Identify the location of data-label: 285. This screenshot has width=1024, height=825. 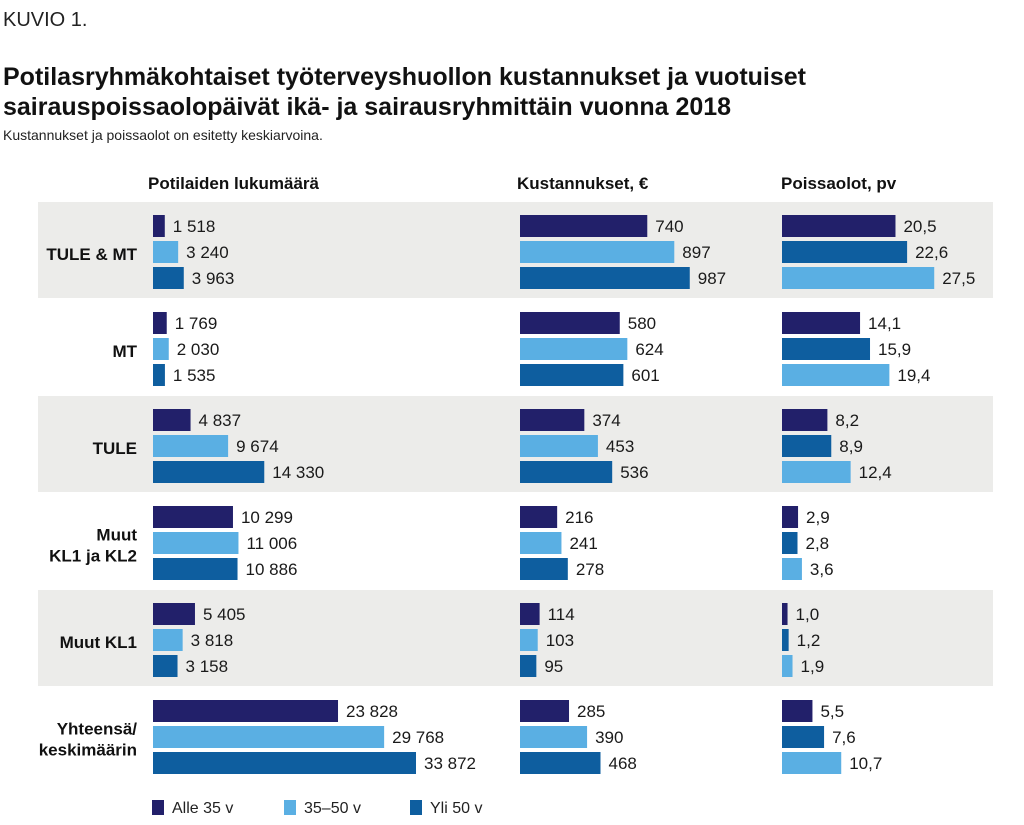
(591, 711).